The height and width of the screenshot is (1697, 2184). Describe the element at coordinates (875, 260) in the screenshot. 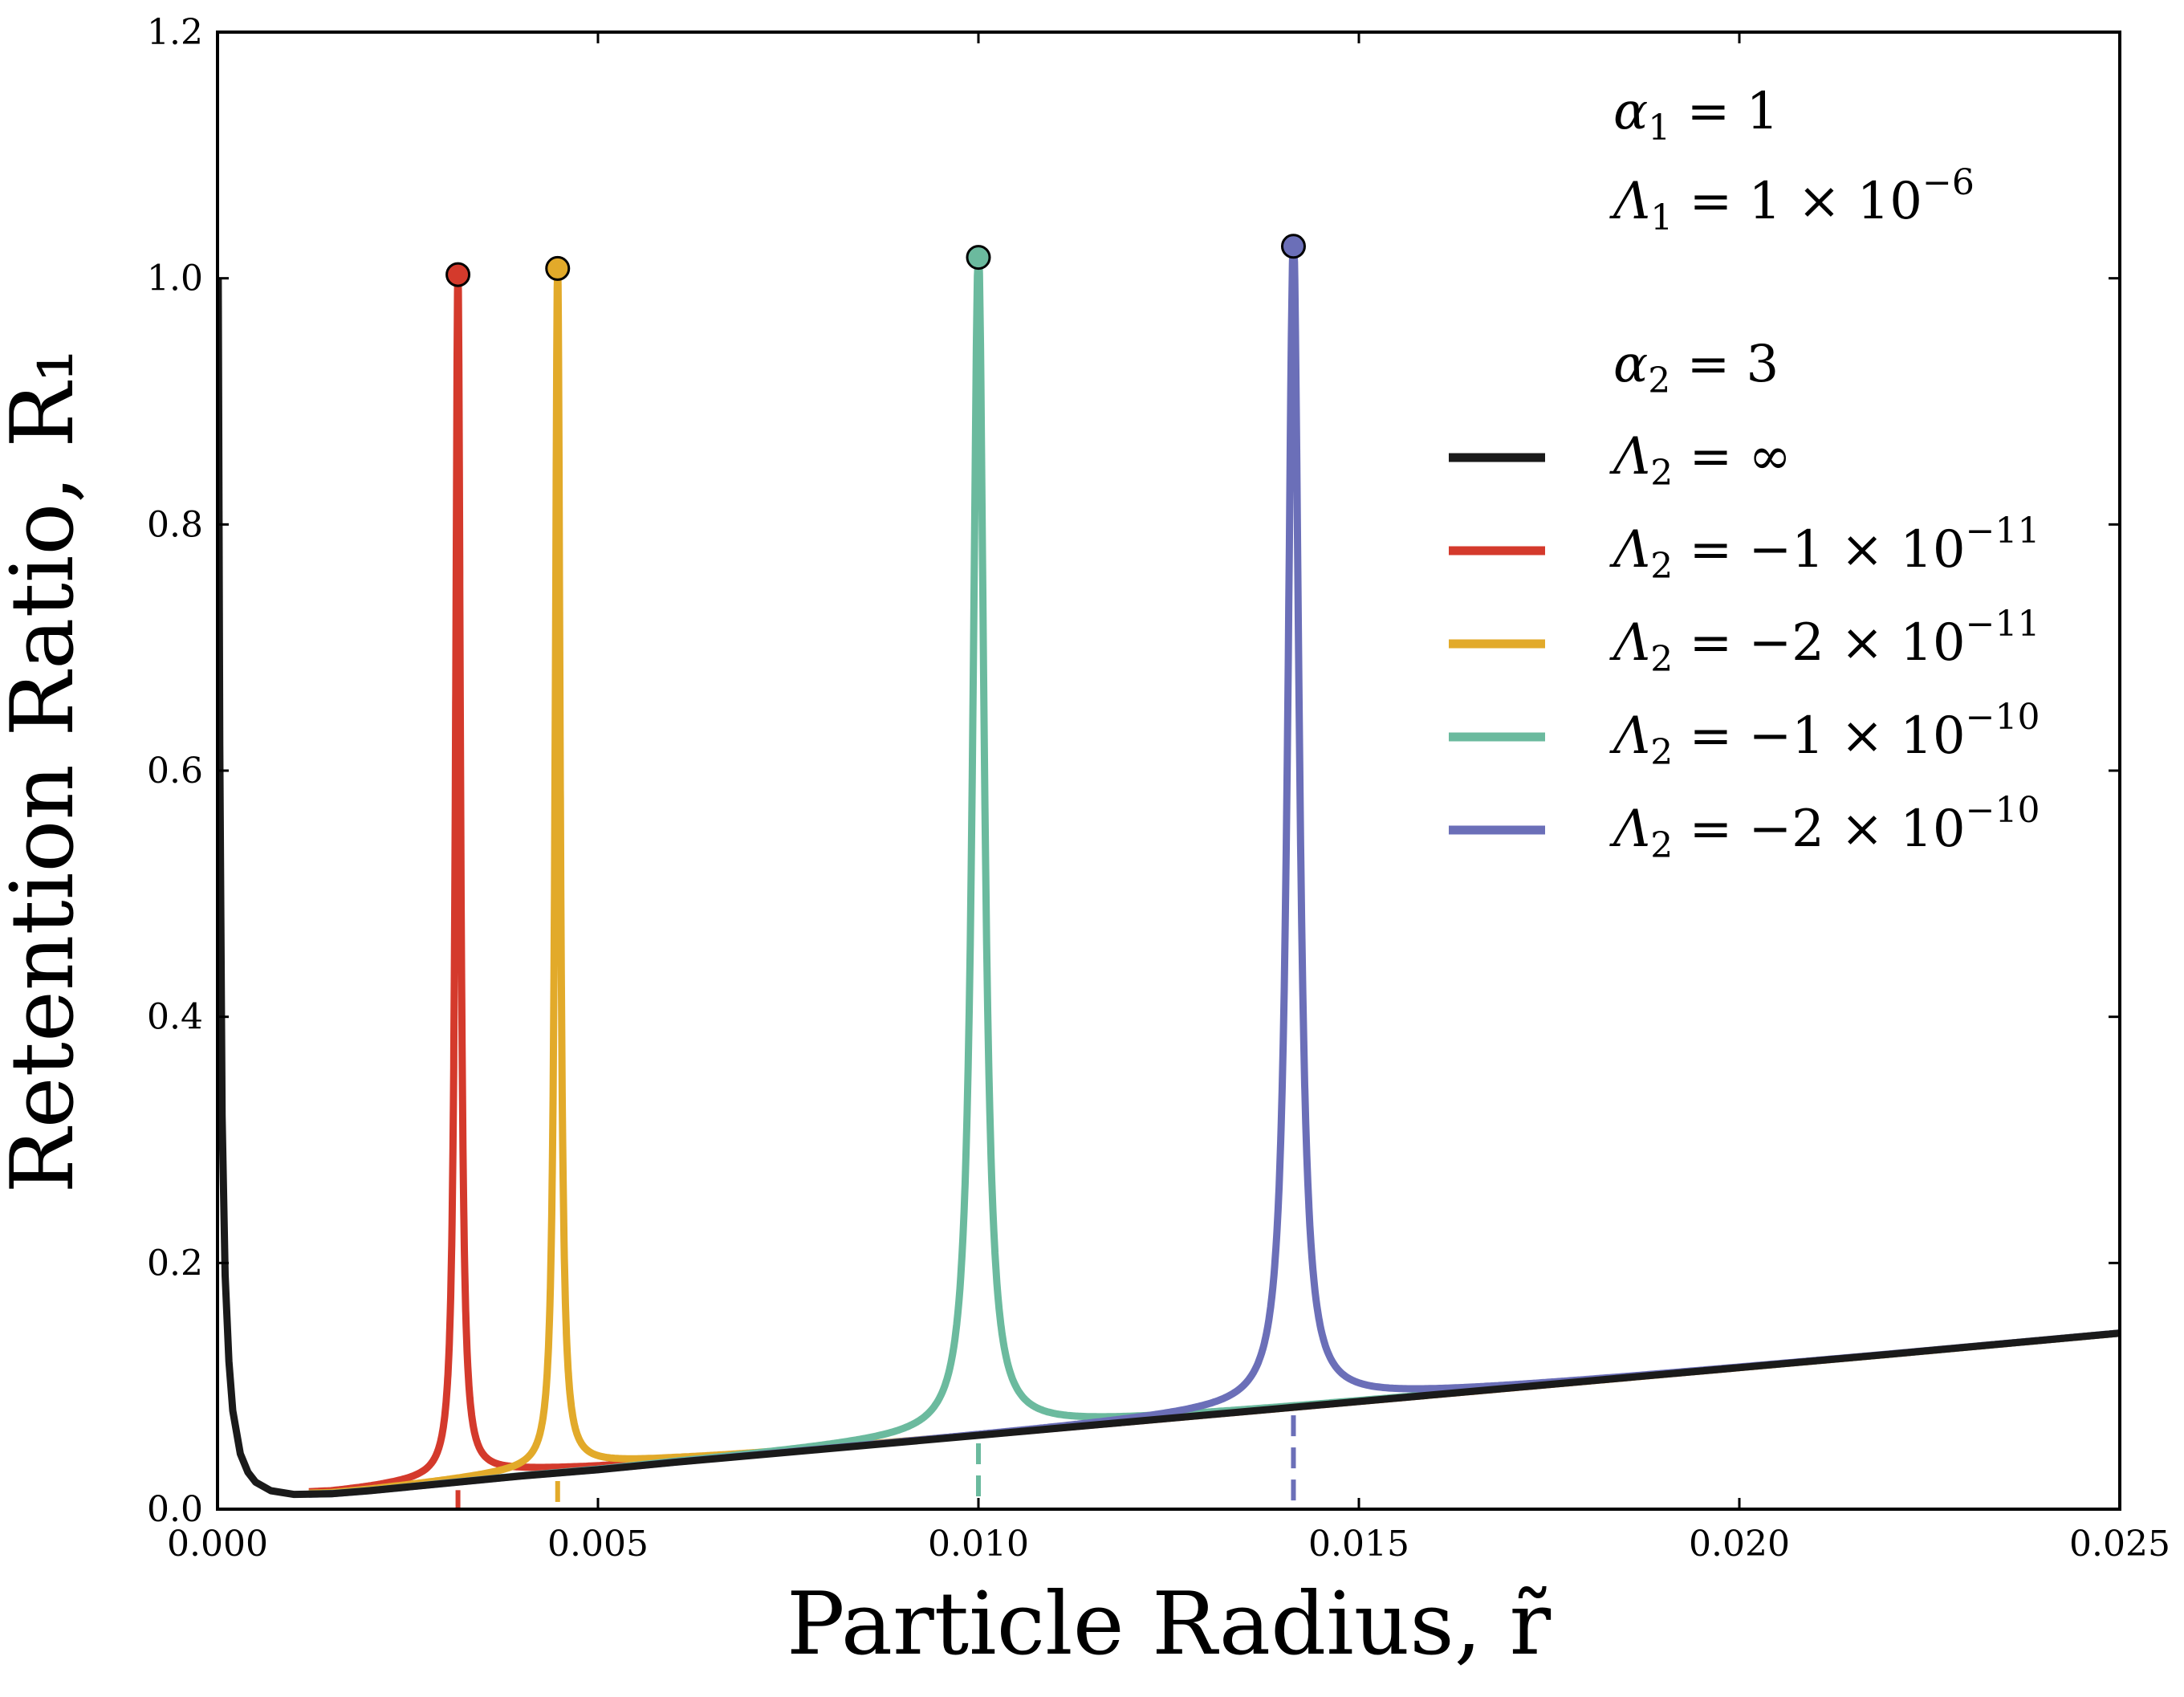

I see `peak-markers` at that location.